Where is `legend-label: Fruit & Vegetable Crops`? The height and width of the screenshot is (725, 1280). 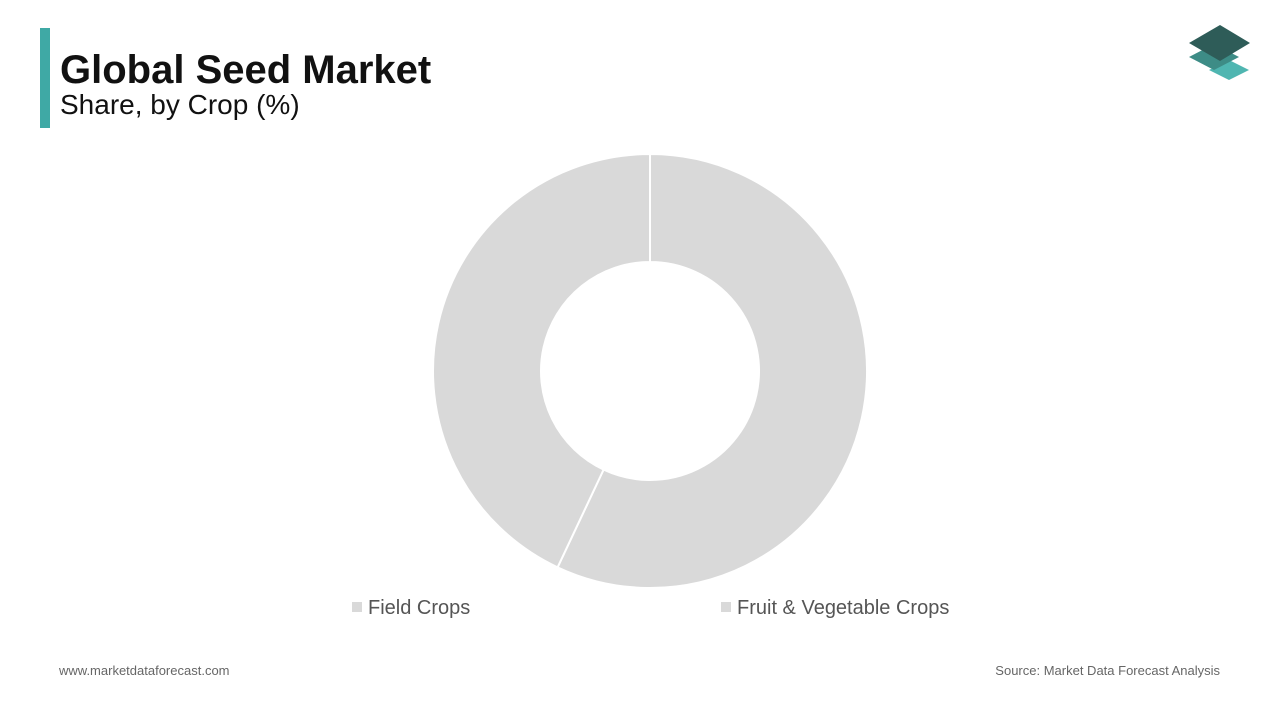 legend-label: Fruit & Vegetable Crops is located at coordinates (843, 608).